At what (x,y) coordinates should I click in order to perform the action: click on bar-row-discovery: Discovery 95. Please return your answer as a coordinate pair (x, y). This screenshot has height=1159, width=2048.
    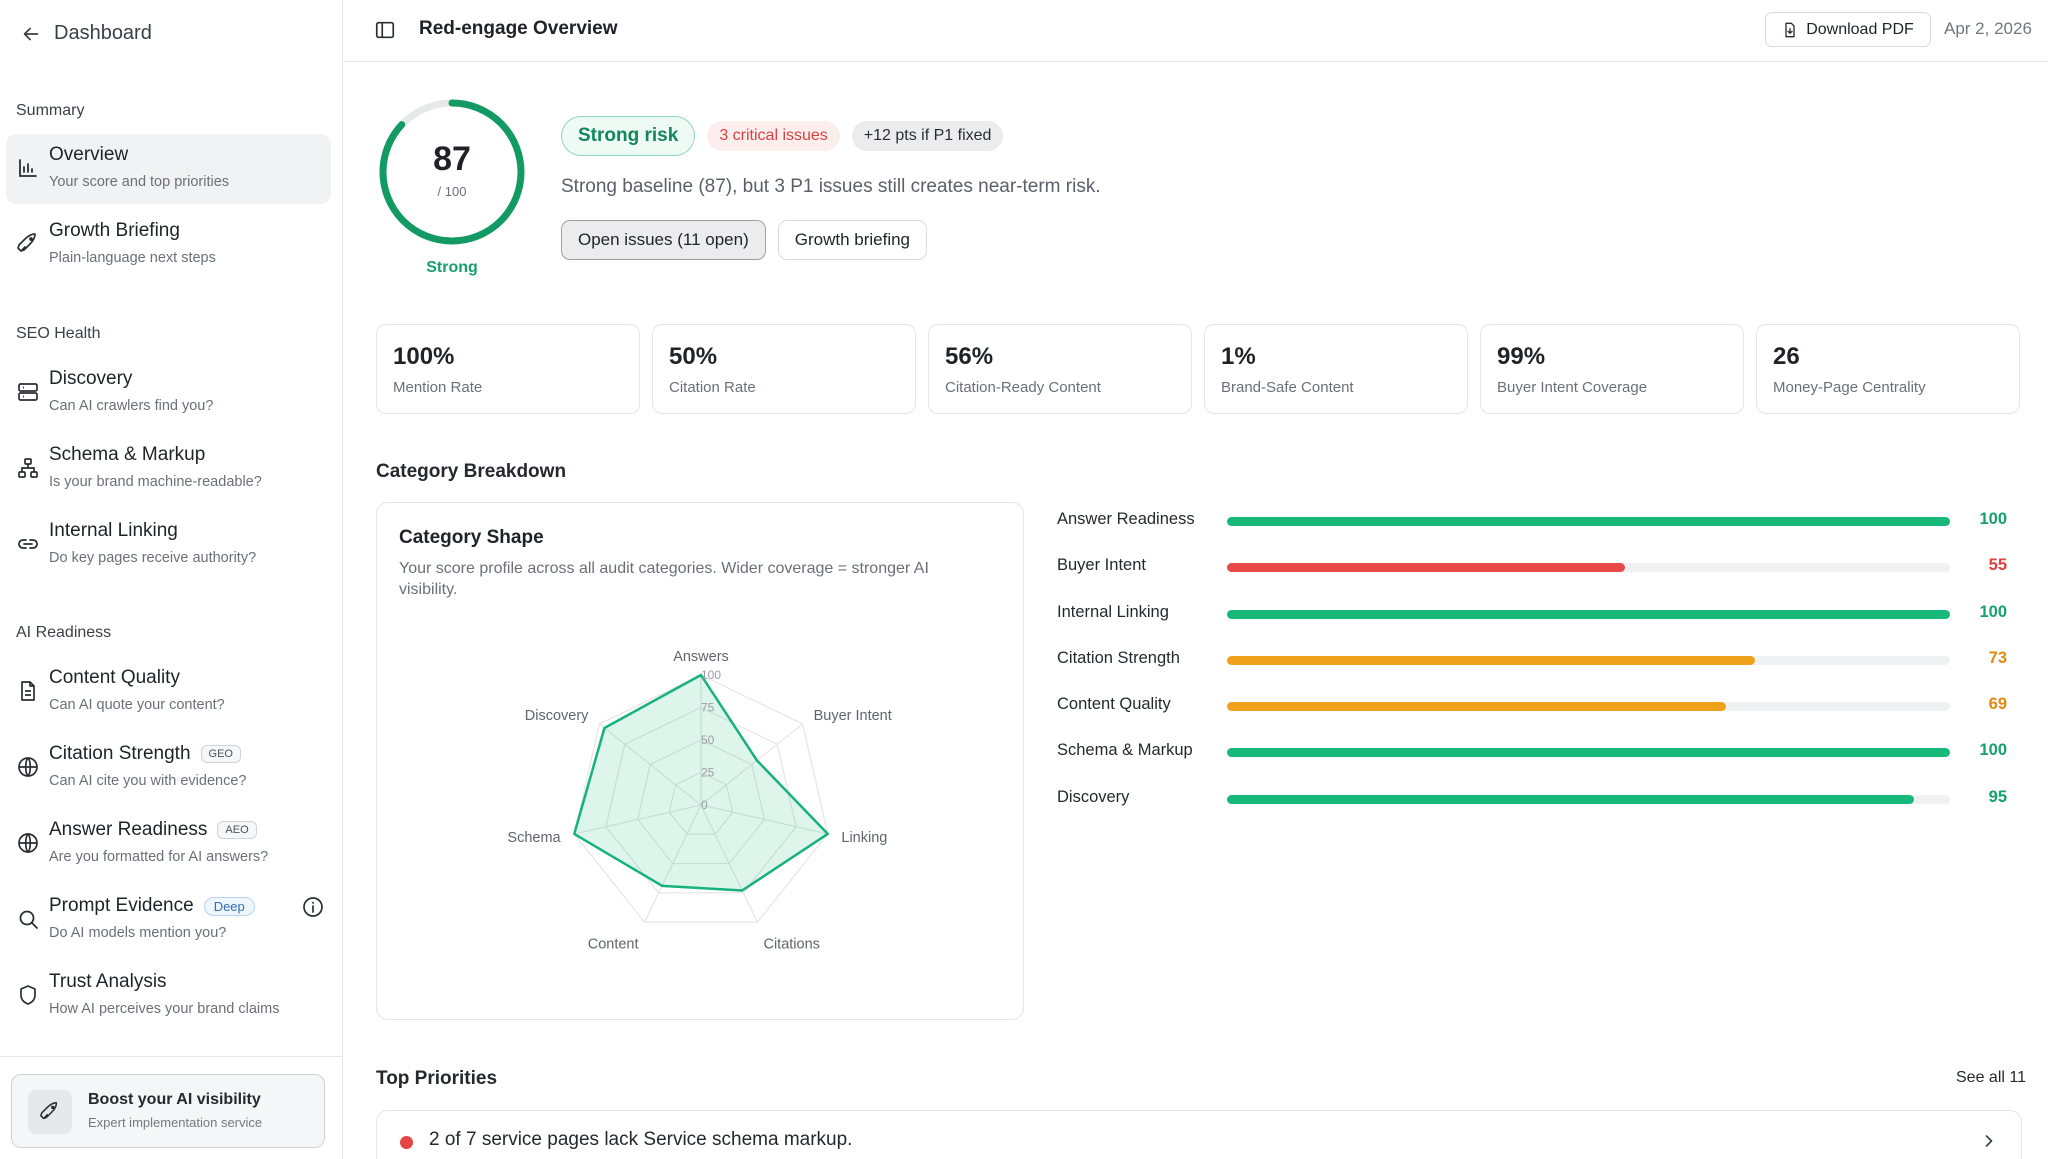
    Looking at the image, I should click on (1532, 806).